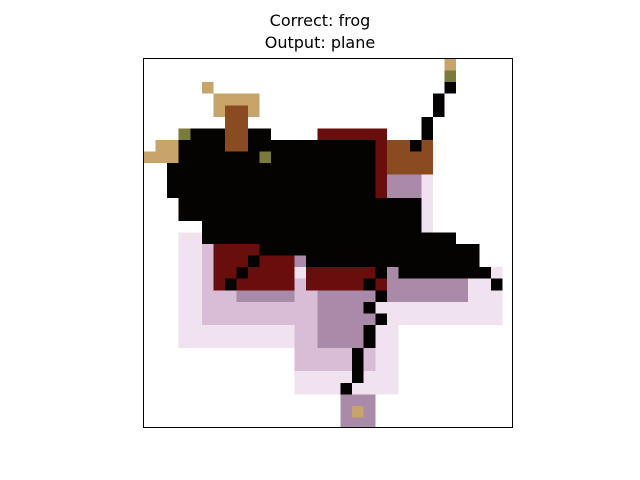 The width and height of the screenshot is (640, 480). Describe the element at coordinates (320, 20) in the screenshot. I see `correct-label: Correct: frog` at that location.